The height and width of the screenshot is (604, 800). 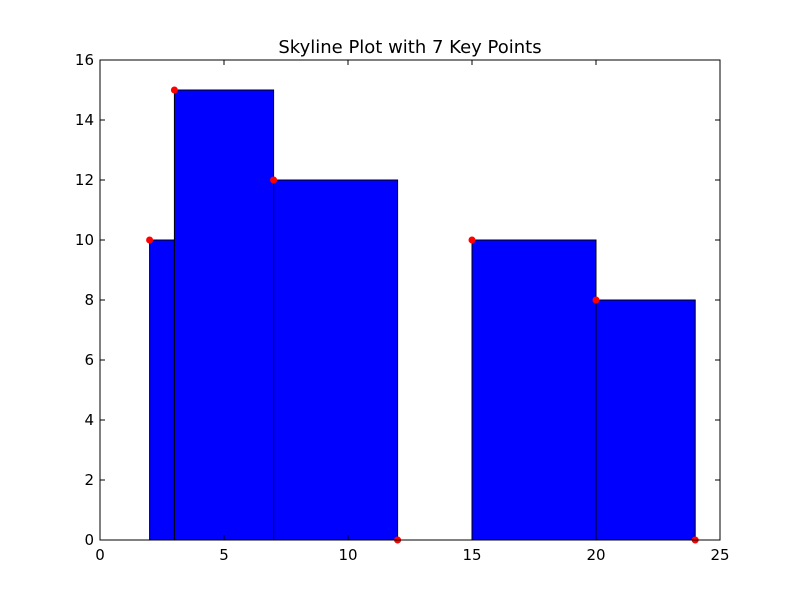 What do you see at coordinates (89, 540) in the screenshot?
I see `y-tick-label: 0` at bounding box center [89, 540].